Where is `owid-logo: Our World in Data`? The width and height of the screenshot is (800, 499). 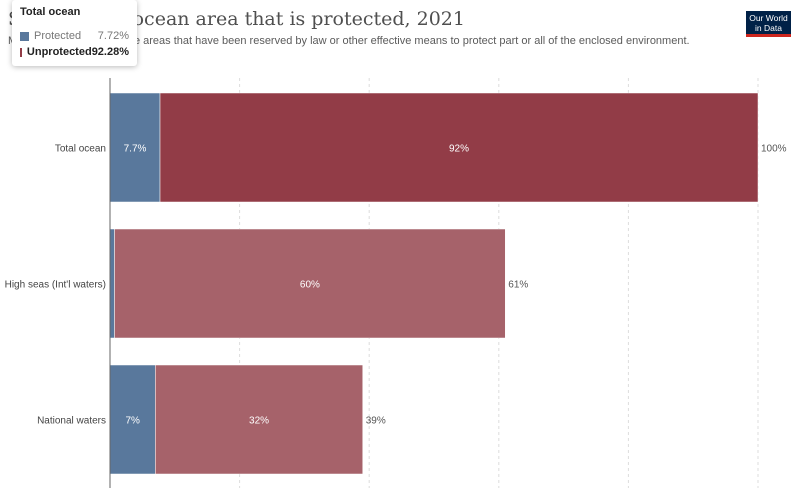 owid-logo: Our World in Data is located at coordinates (768, 24).